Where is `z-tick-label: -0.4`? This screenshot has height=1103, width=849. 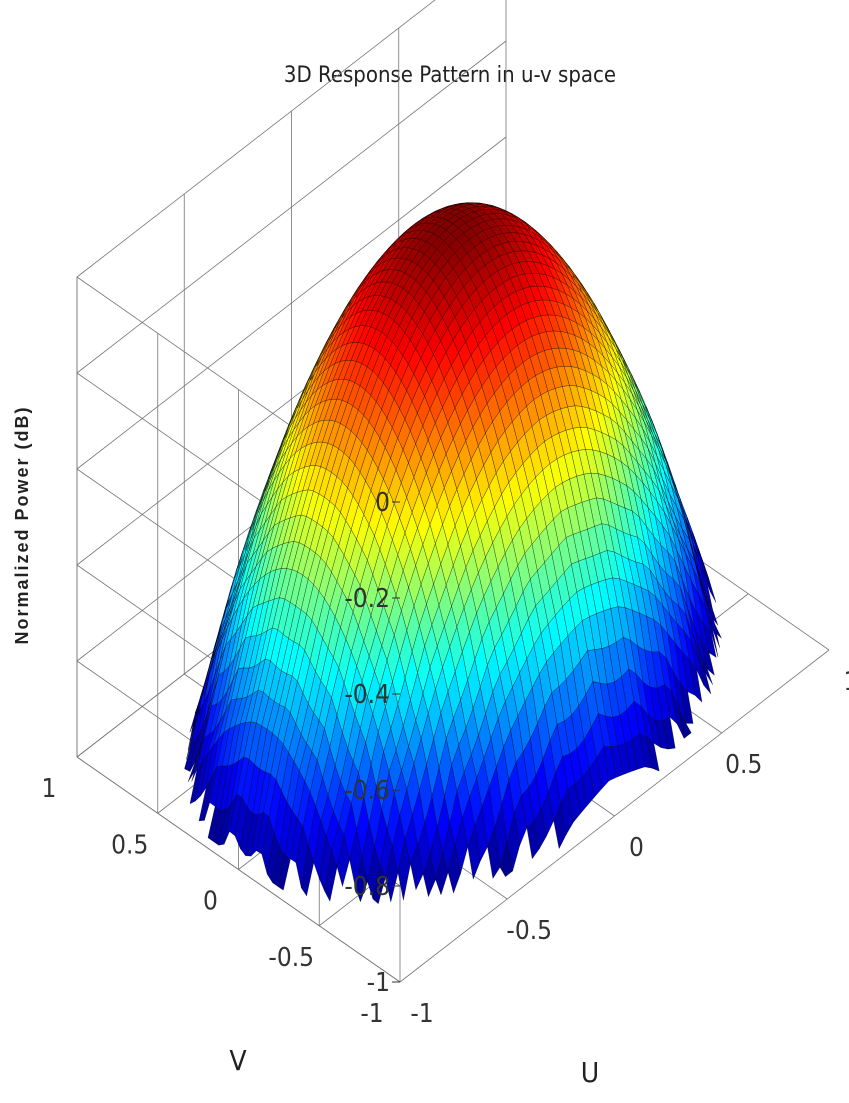 z-tick-label: -0.4 is located at coordinates (367, 695).